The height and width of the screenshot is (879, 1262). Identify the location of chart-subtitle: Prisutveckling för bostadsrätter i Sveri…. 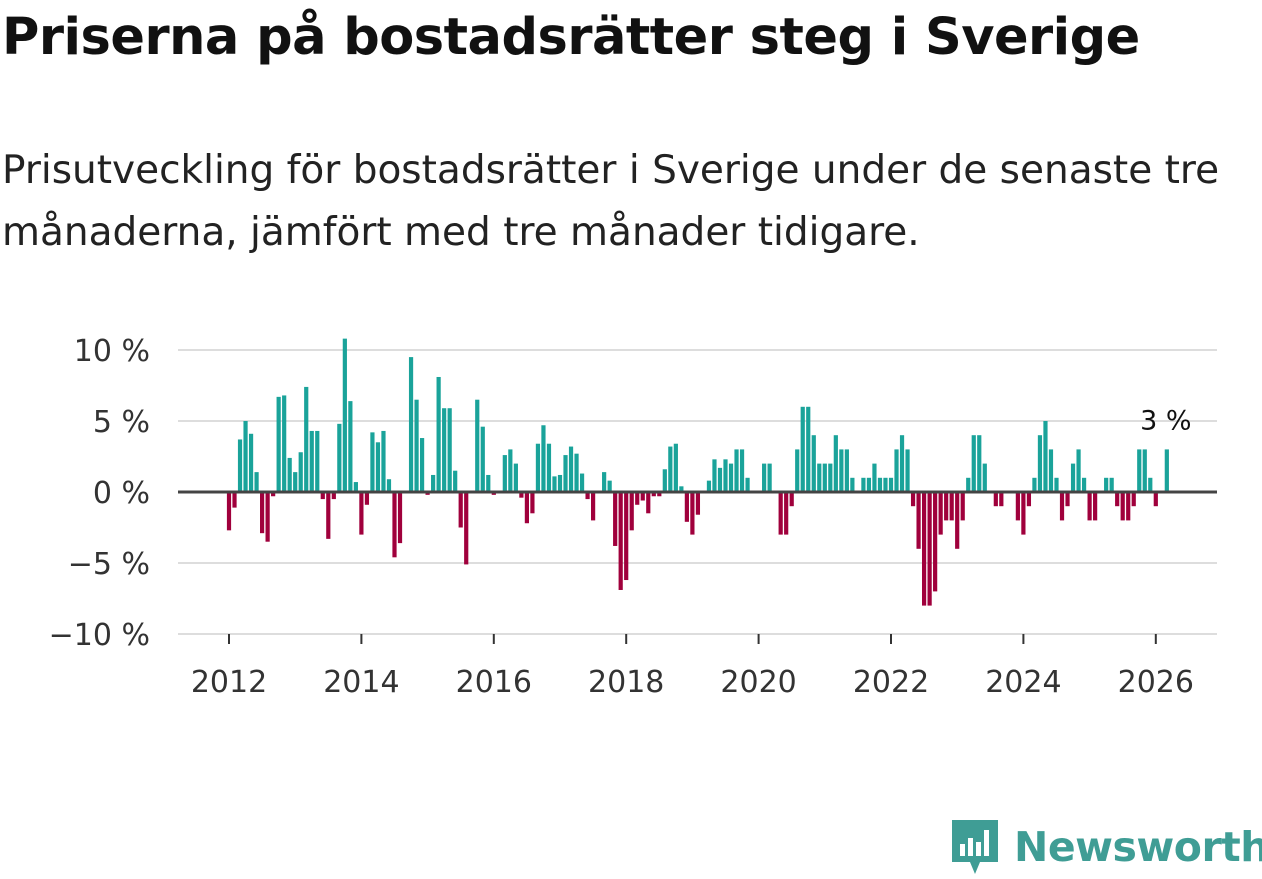
(611, 201).